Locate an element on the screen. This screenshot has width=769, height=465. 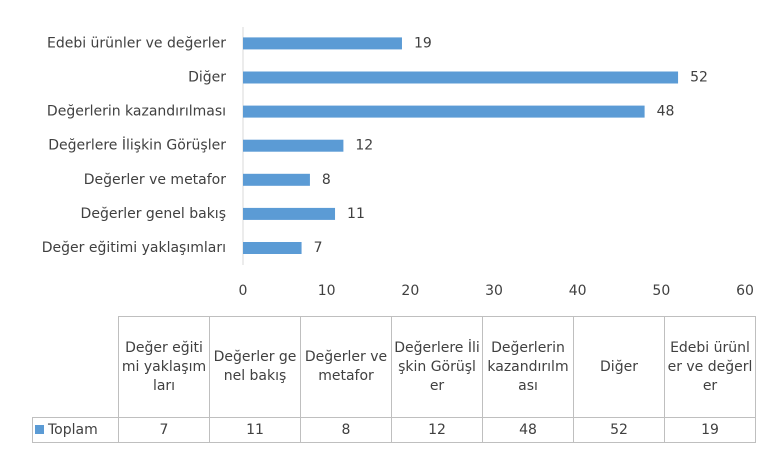
data-label: 52 is located at coordinates (699, 78).